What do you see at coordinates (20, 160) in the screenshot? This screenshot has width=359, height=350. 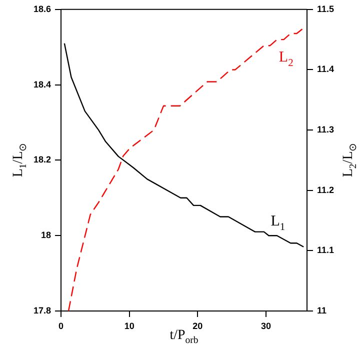 I see `y-axis-title: L1/L⊙` at bounding box center [20, 160].